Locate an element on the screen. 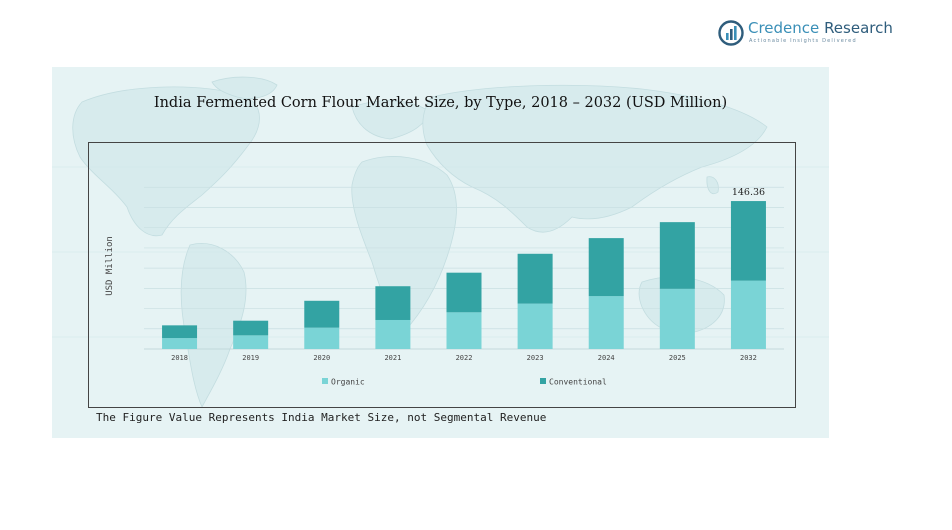  bar-organic-2020 is located at coordinates (322, 338).